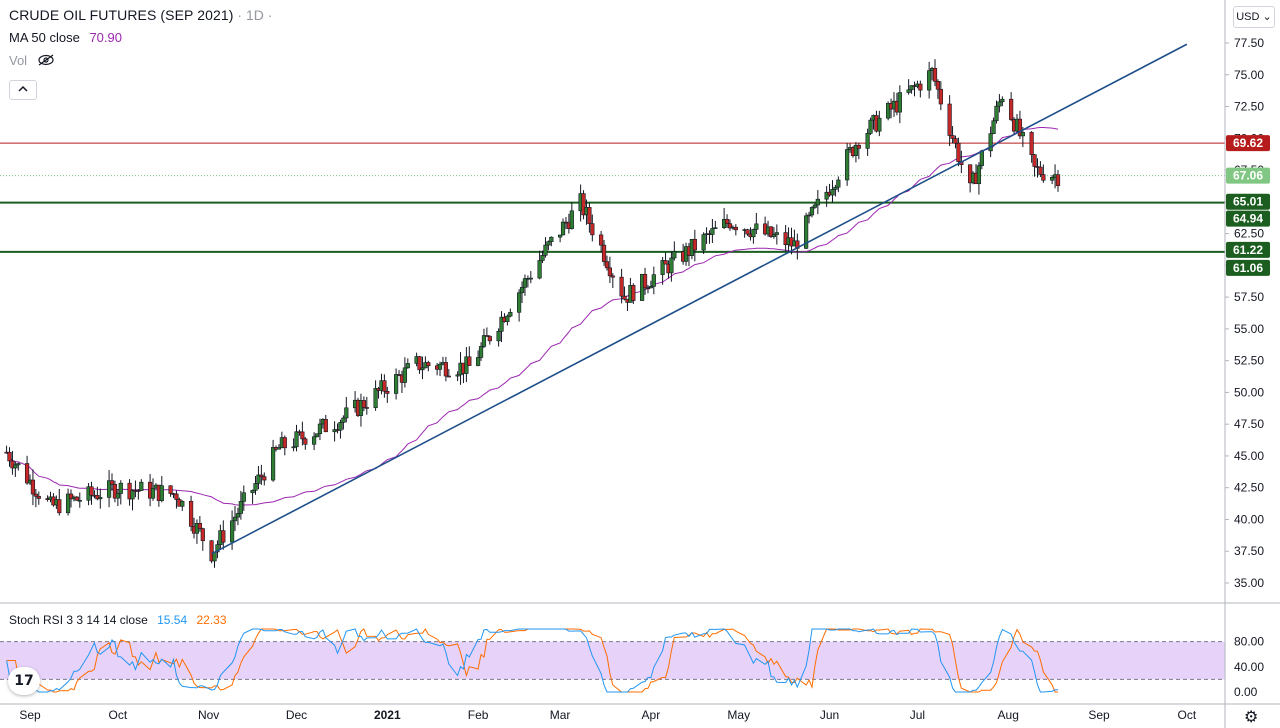  I want to click on price-badge-label: 67.06, so click(1248, 176).